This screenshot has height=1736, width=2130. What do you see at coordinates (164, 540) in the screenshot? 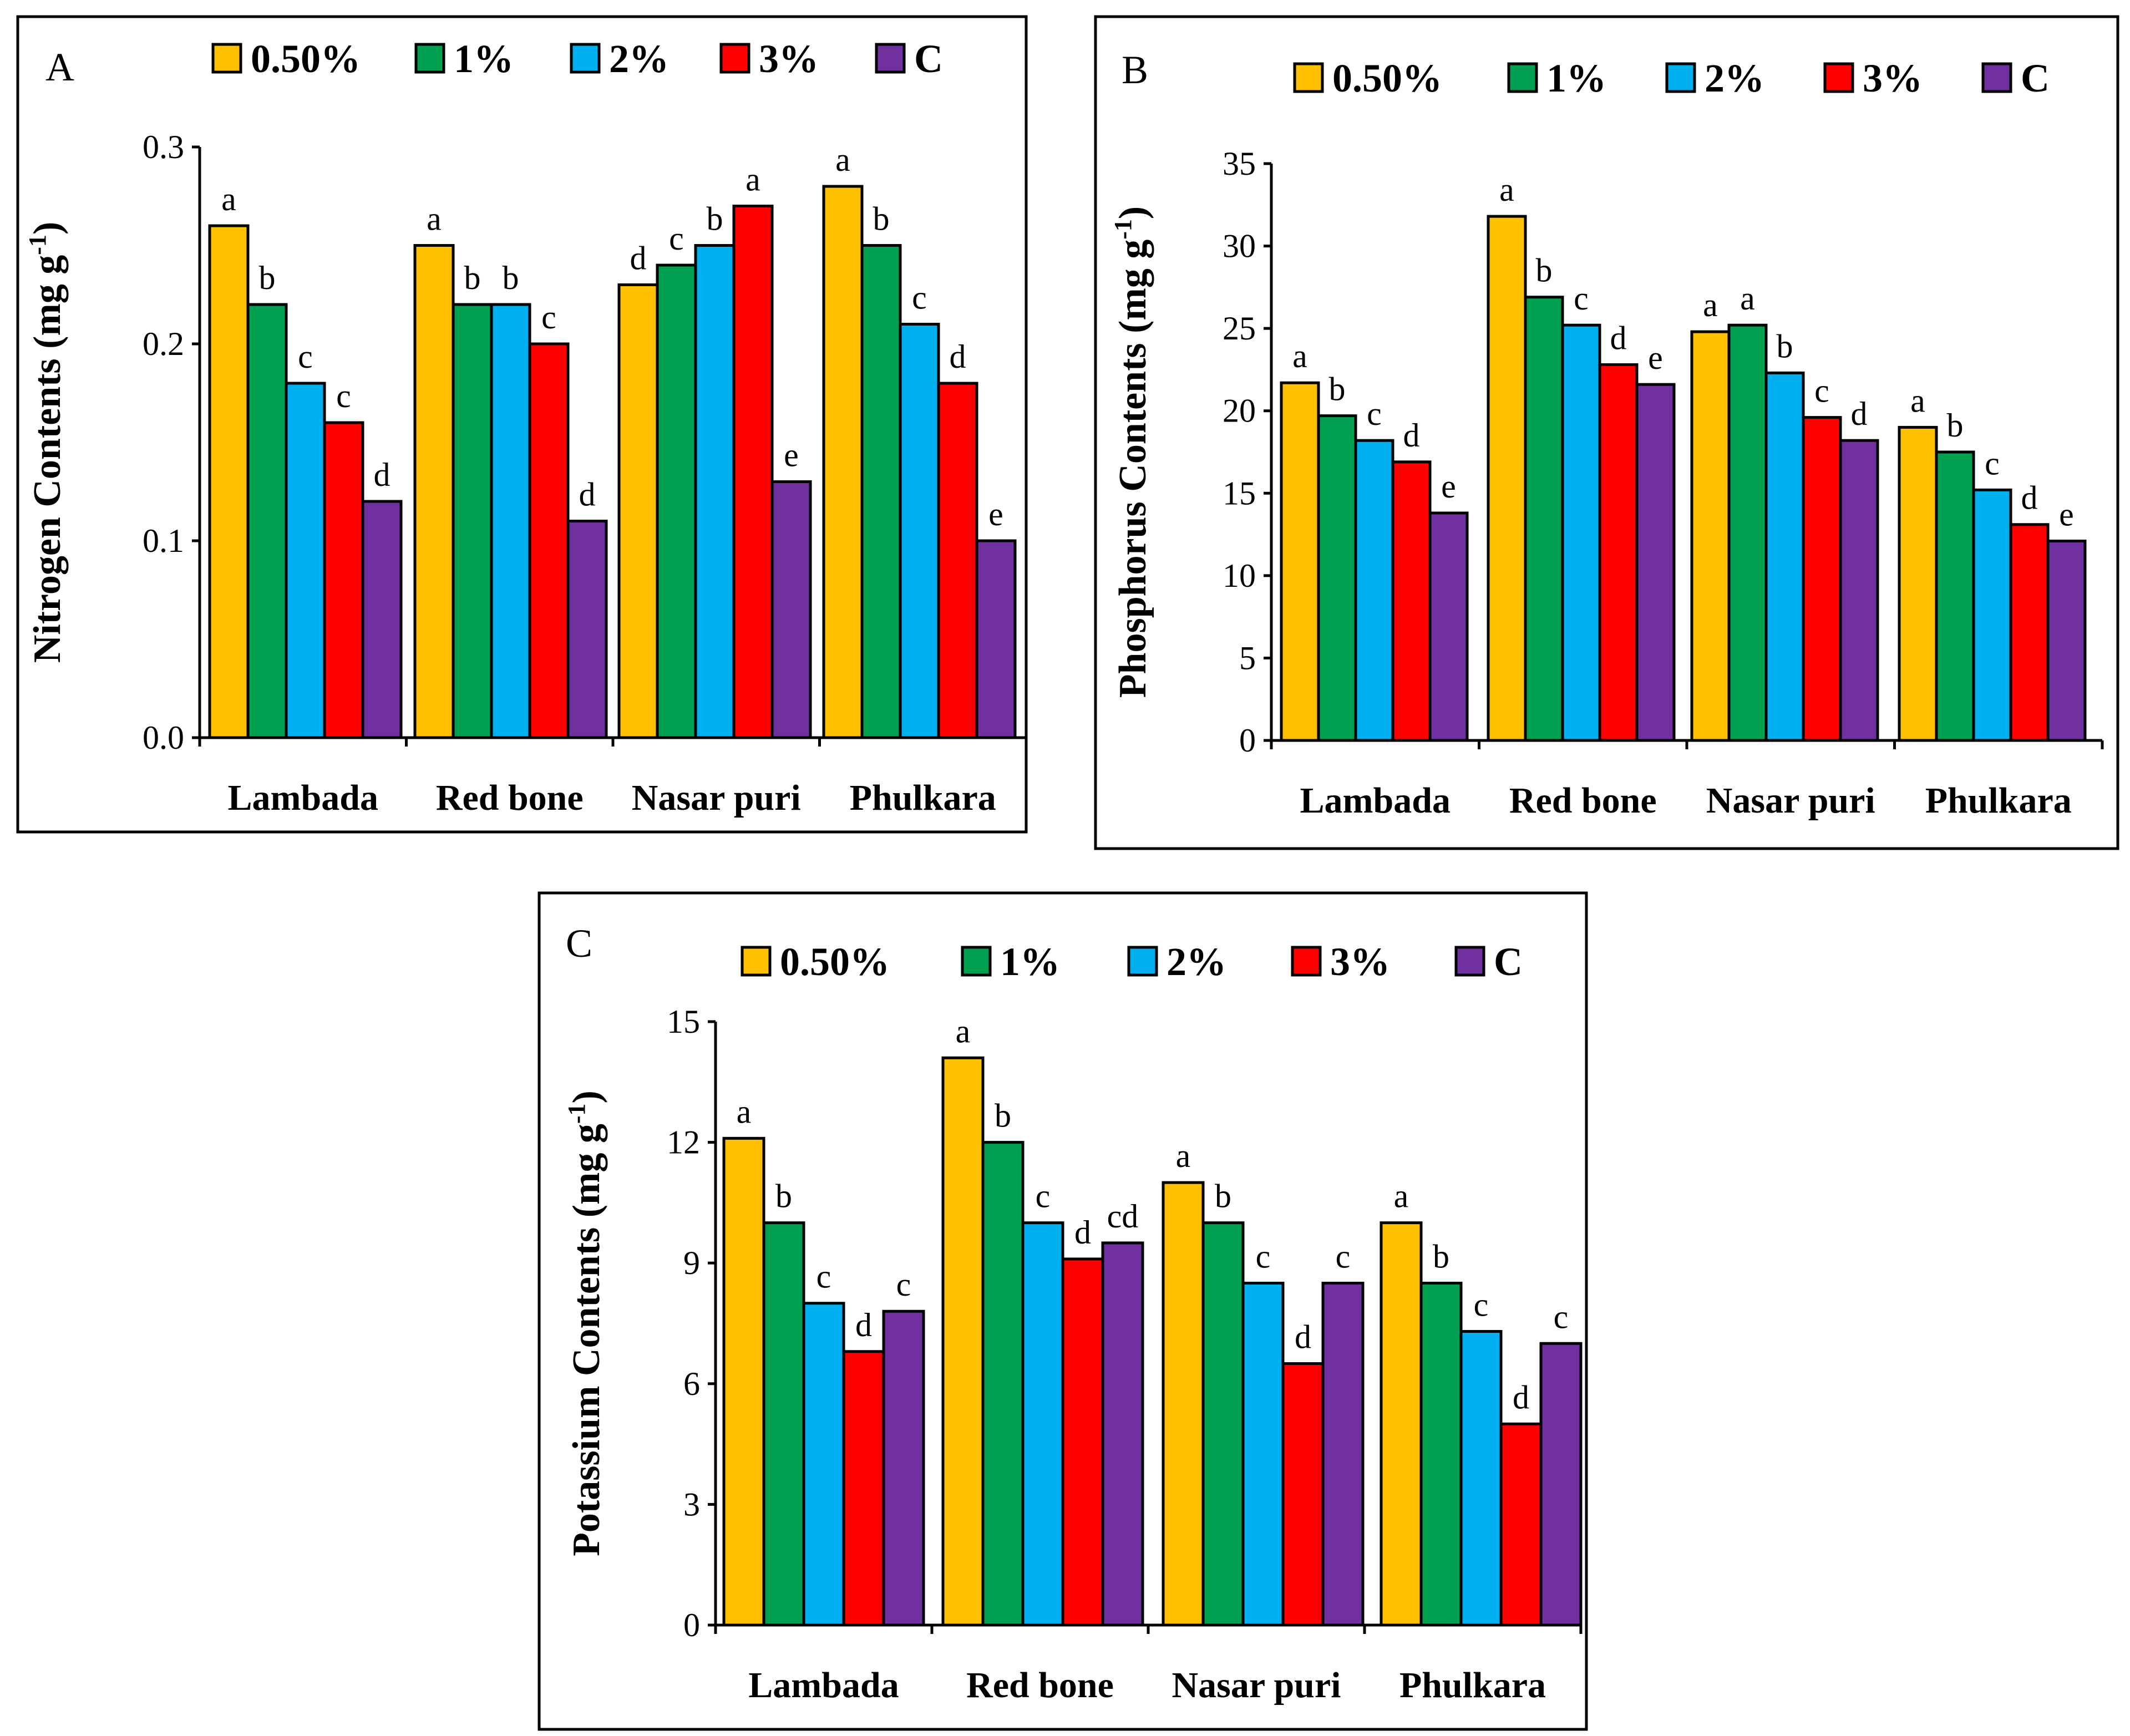
I see `y-tick-label: 0.1` at bounding box center [164, 540].